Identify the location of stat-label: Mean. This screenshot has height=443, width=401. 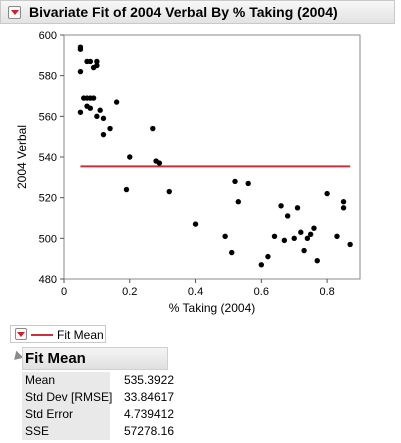
(66, 380).